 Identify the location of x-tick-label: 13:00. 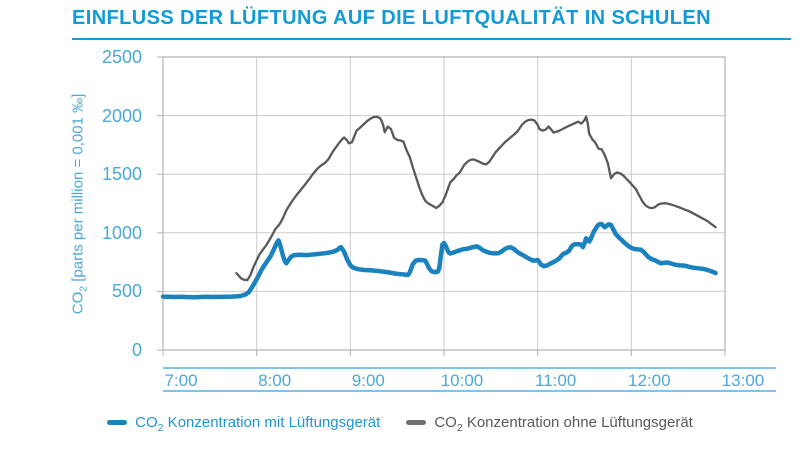
(743, 380).